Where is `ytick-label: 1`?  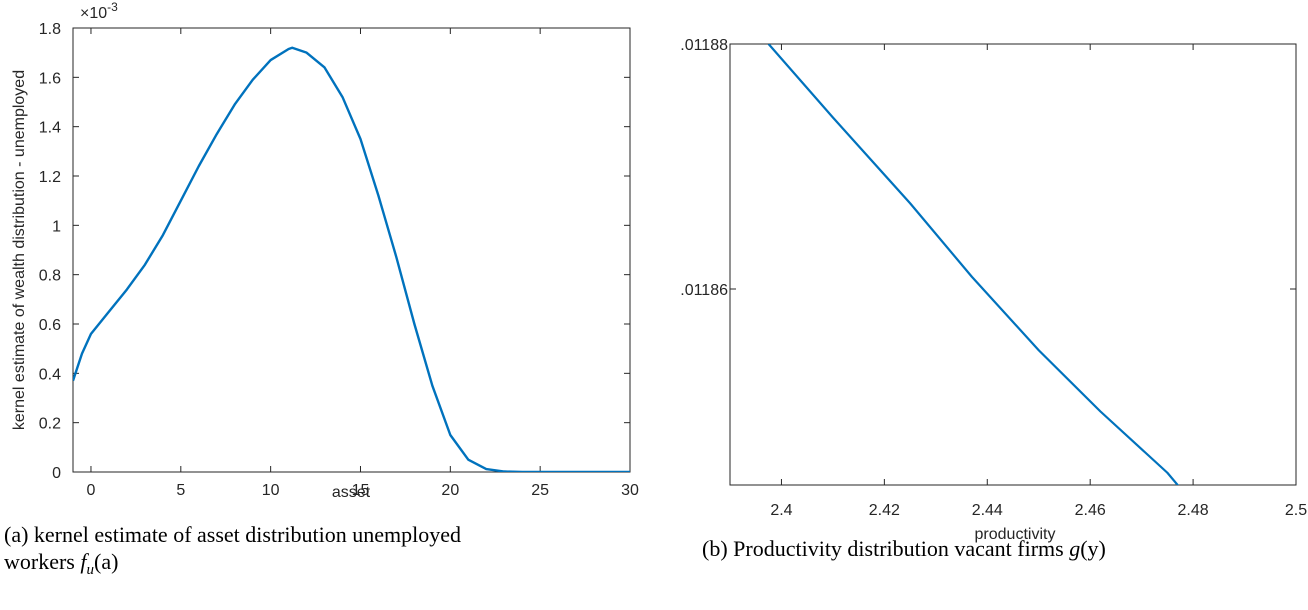 ytick-label: 1 is located at coordinates (56, 226).